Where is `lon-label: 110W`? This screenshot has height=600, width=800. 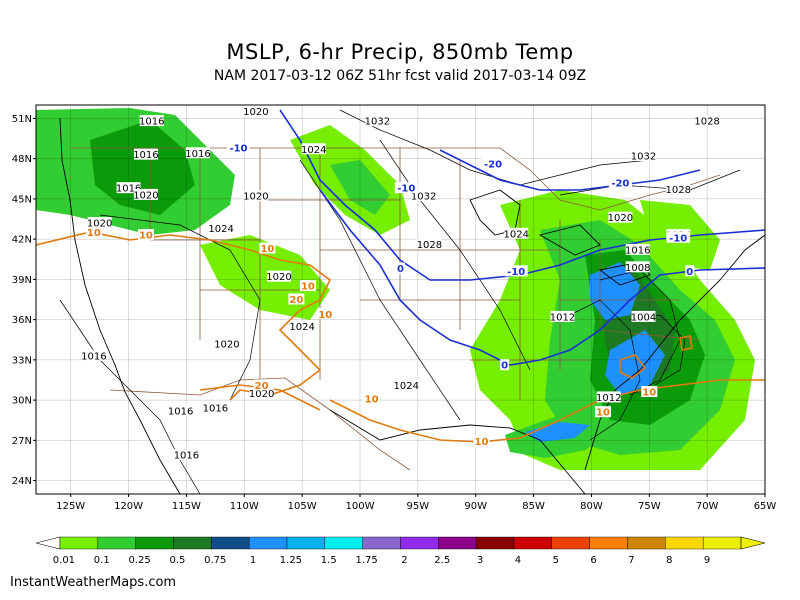 lon-label: 110W is located at coordinates (244, 506).